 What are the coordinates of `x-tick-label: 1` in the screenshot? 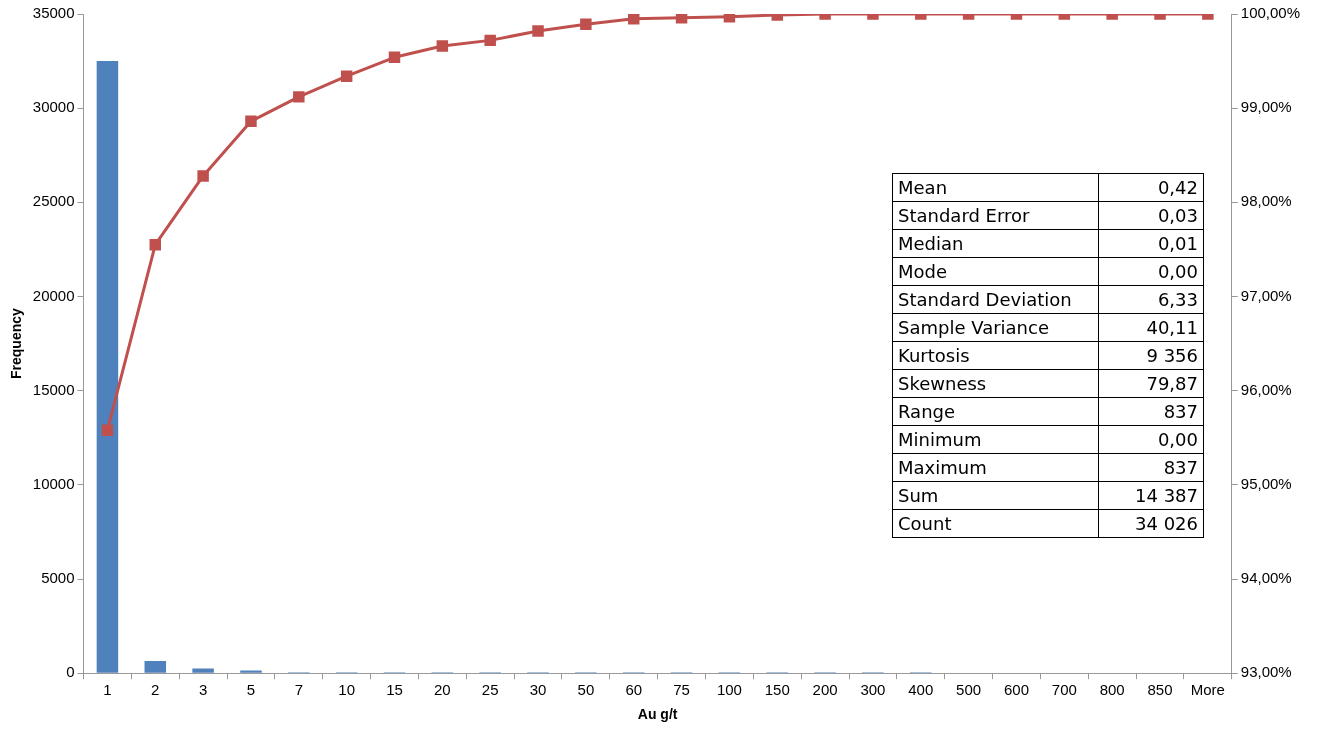 It's located at (107, 690).